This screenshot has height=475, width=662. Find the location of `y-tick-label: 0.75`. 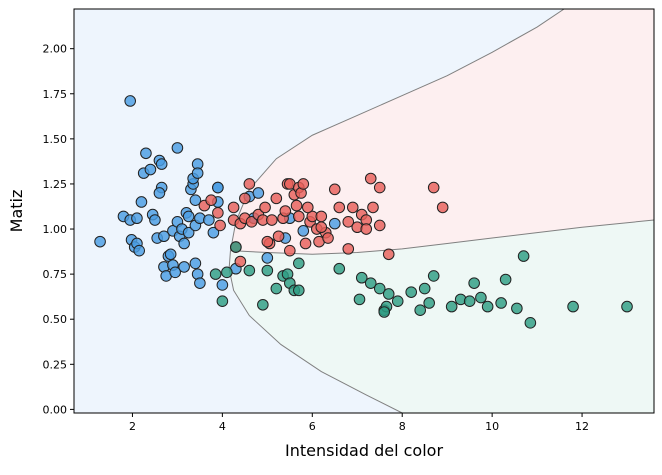

y-tick-label: 0.75 is located at coordinates (55, 274).